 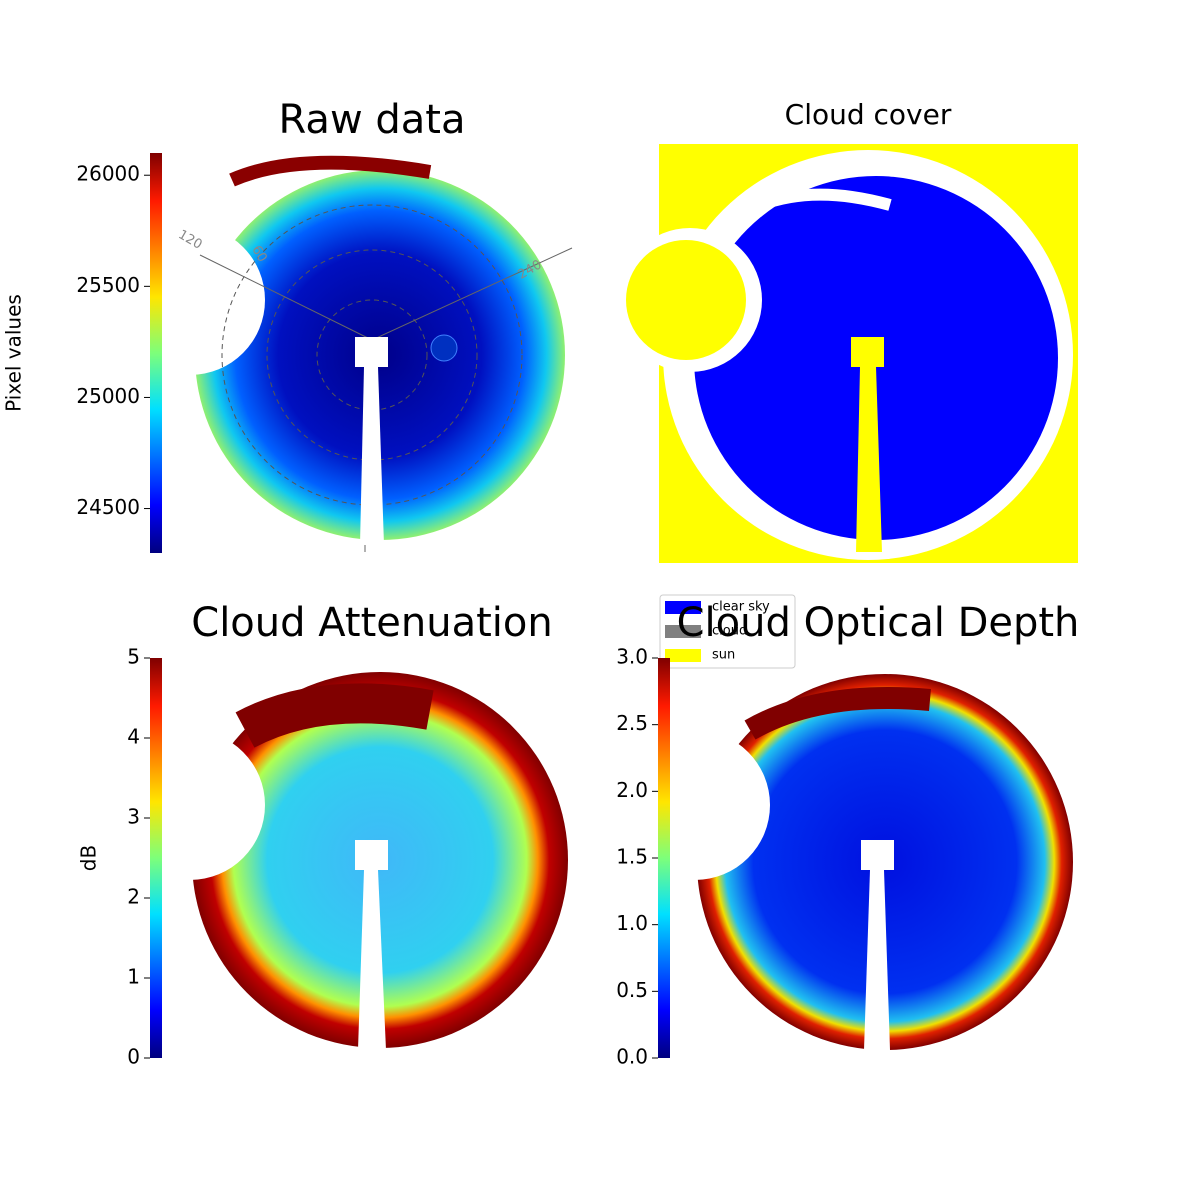 I want to click on tick-label: 25500, so click(x=108, y=285).